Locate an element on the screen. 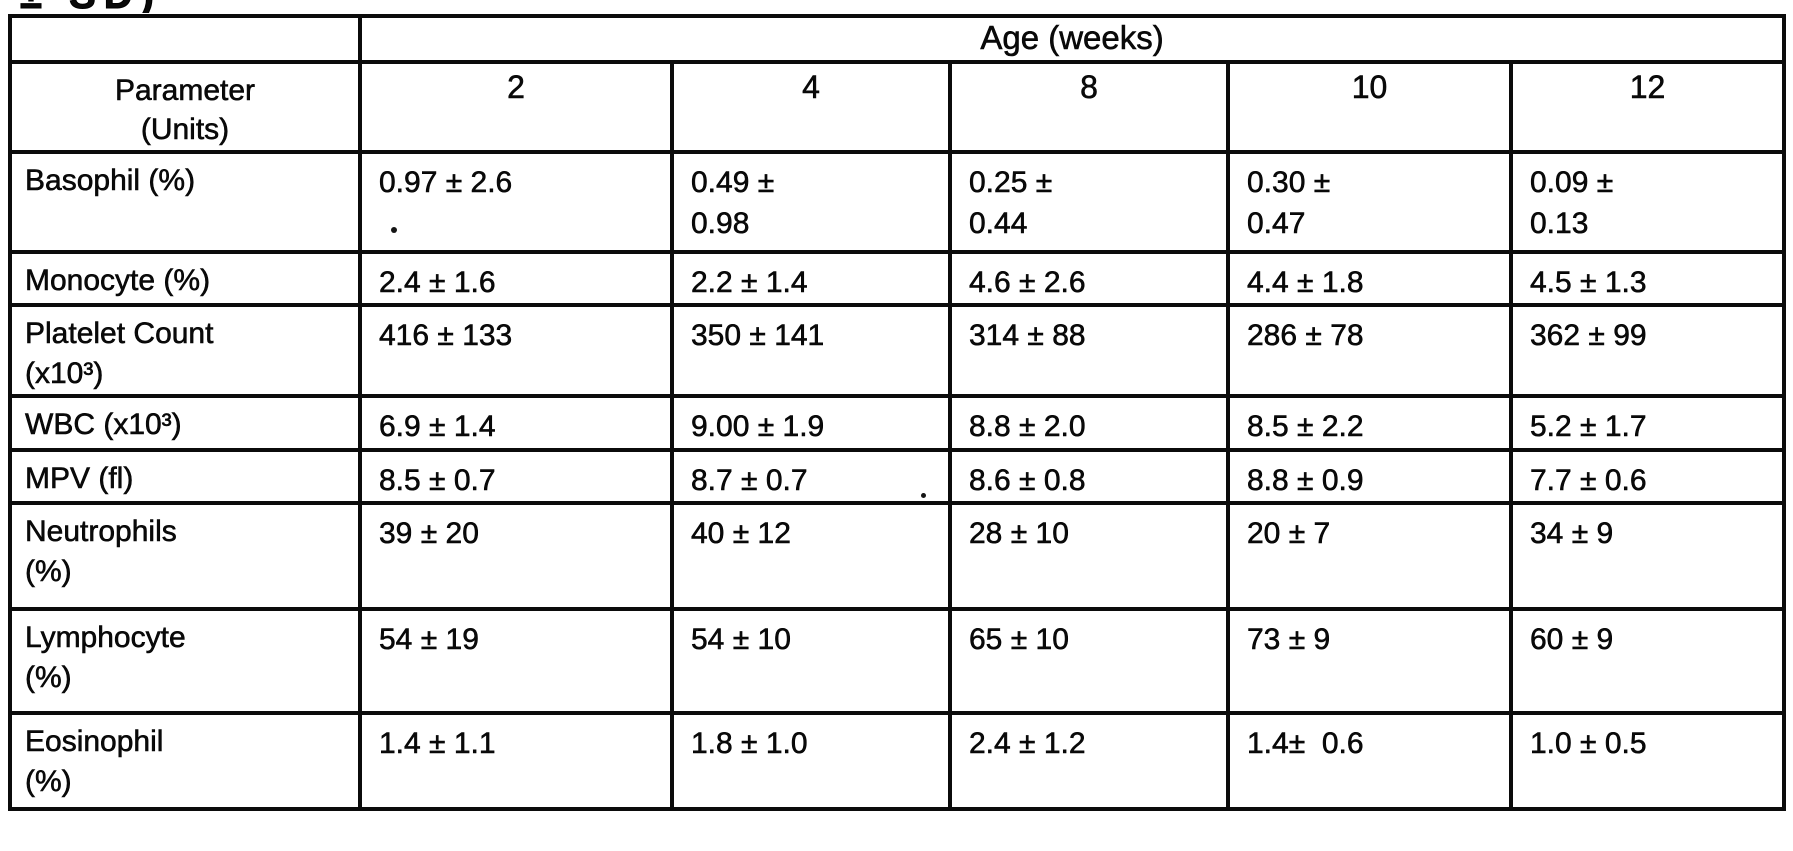 The image size is (1793, 851). cell-monocyte-wk4: 2.2 ± 1.4 is located at coordinates (811, 278).